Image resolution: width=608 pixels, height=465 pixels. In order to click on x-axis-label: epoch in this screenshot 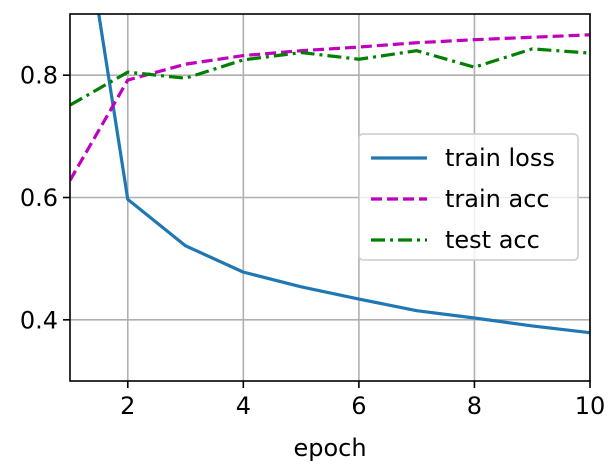, I will do `click(329, 447)`.